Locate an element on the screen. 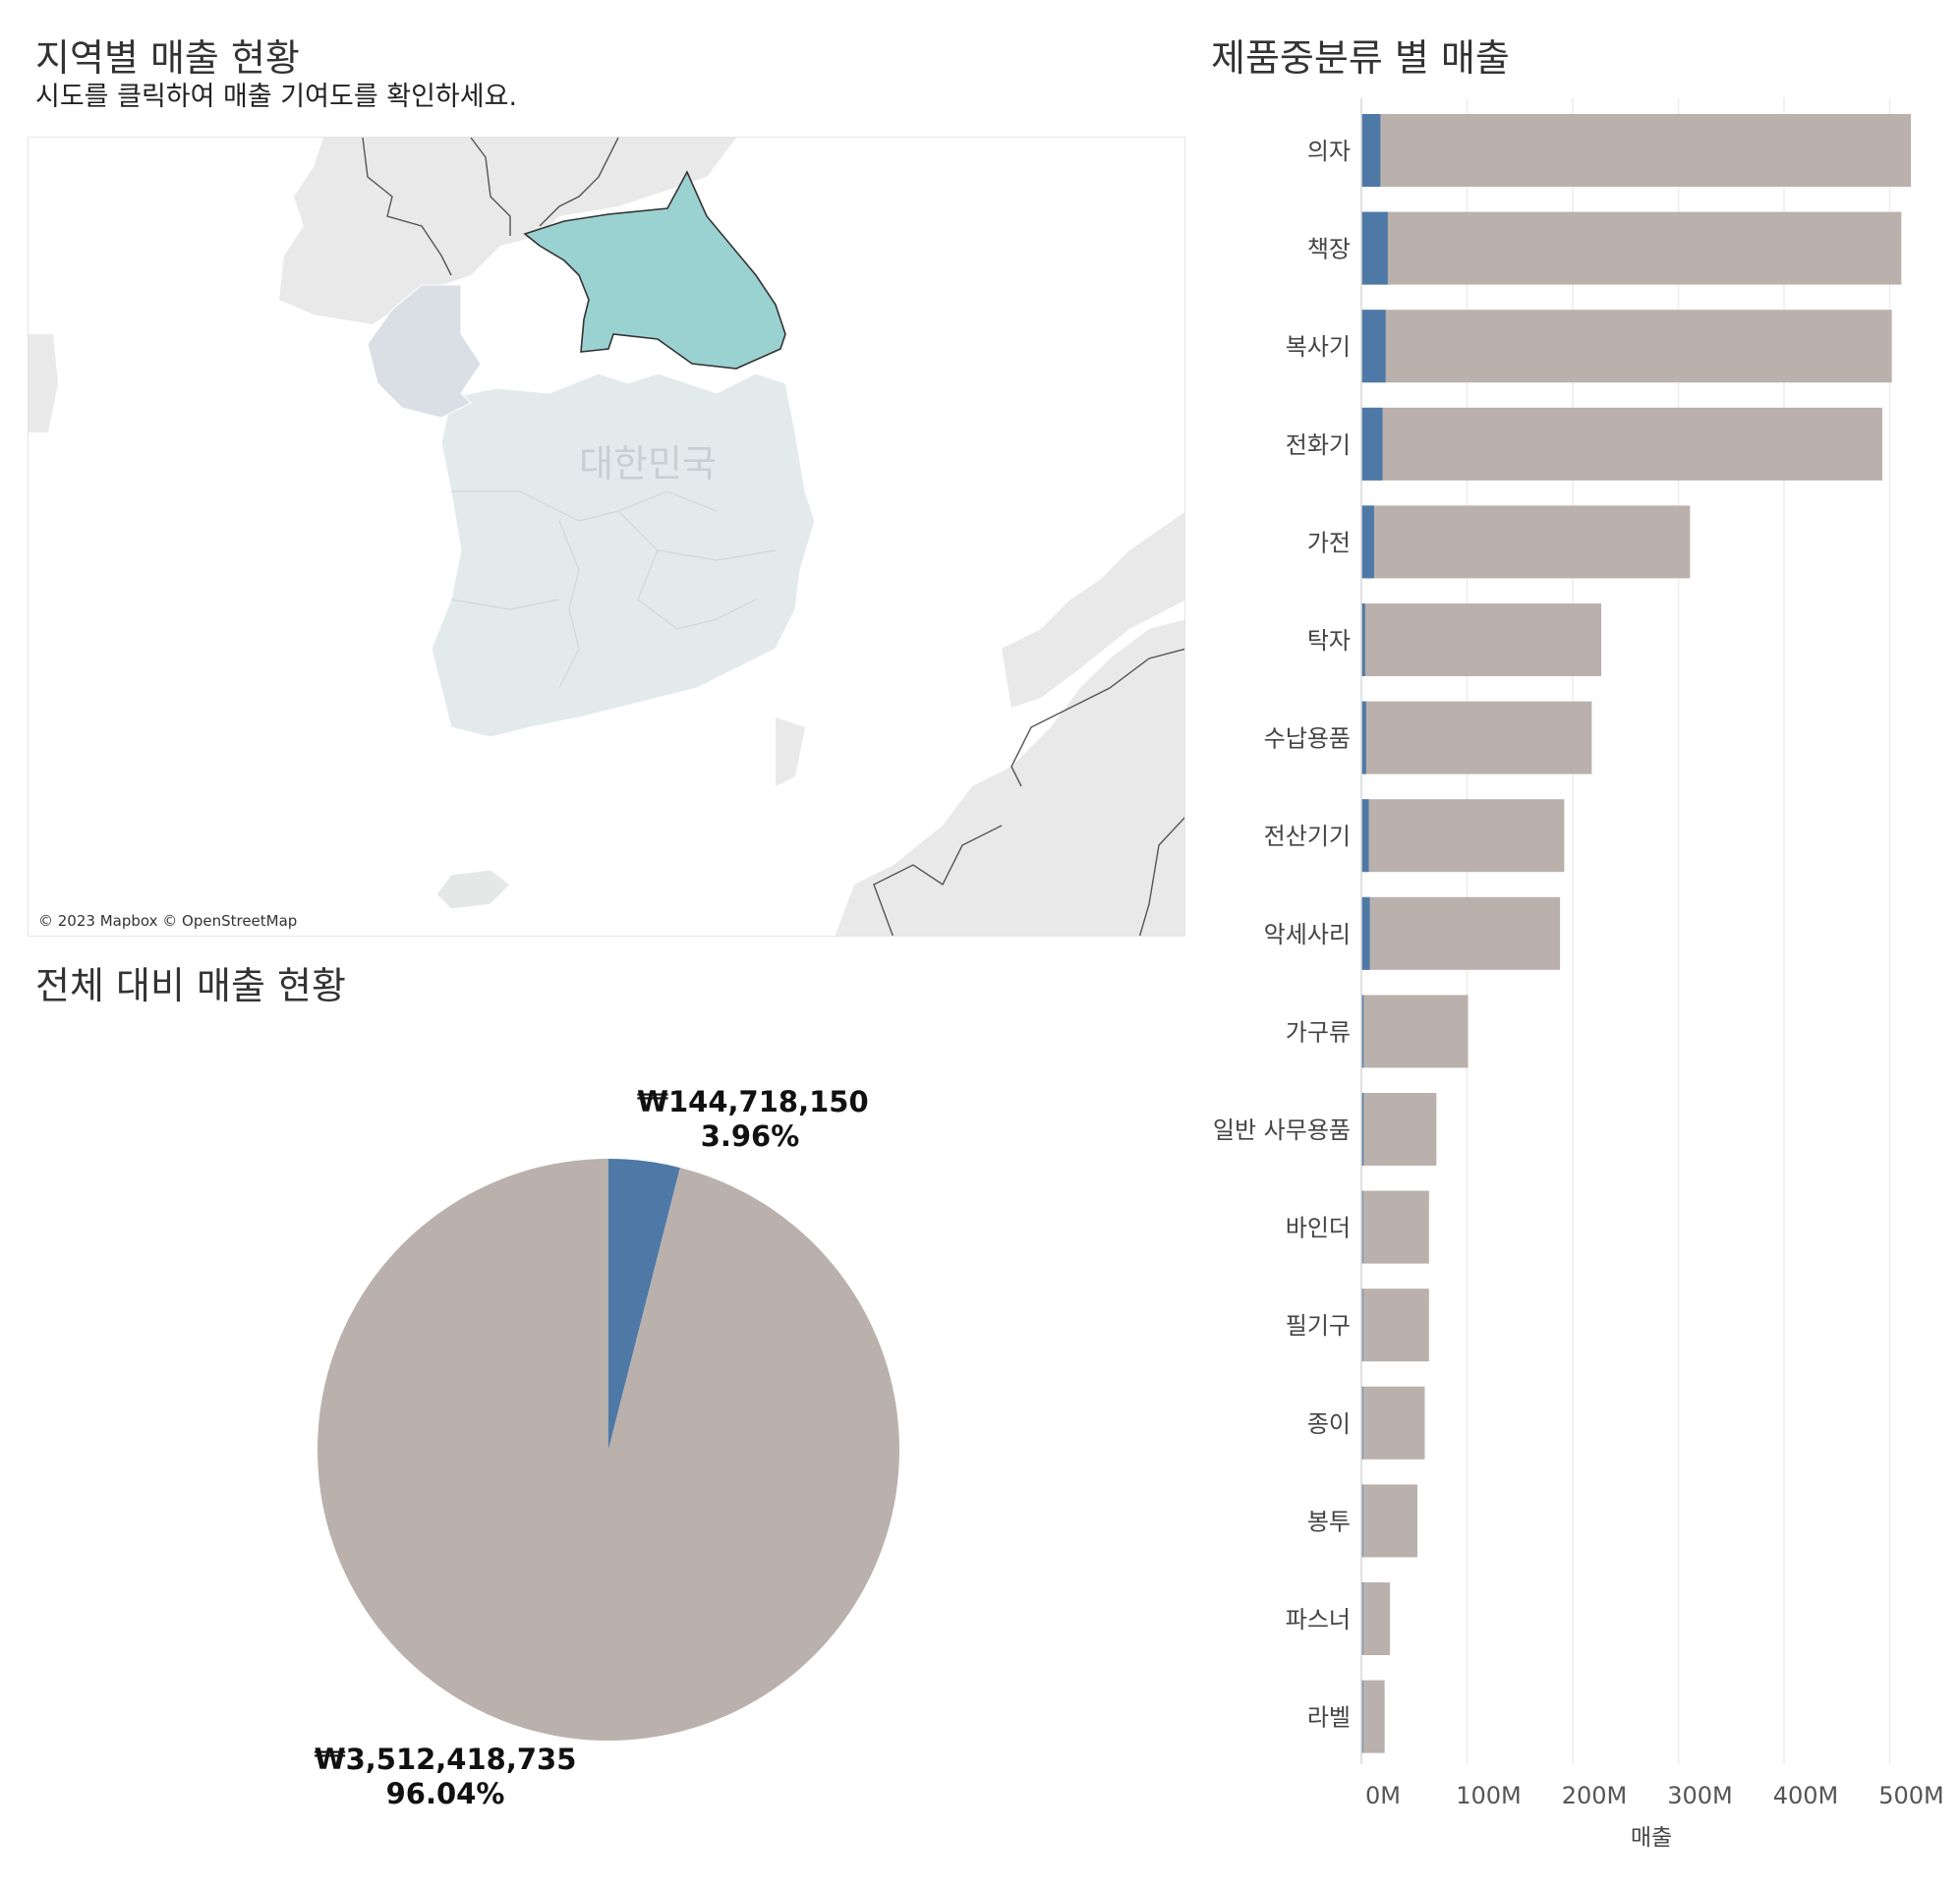 The width and height of the screenshot is (1960, 1889). category-label: 탁자 is located at coordinates (1329, 641).